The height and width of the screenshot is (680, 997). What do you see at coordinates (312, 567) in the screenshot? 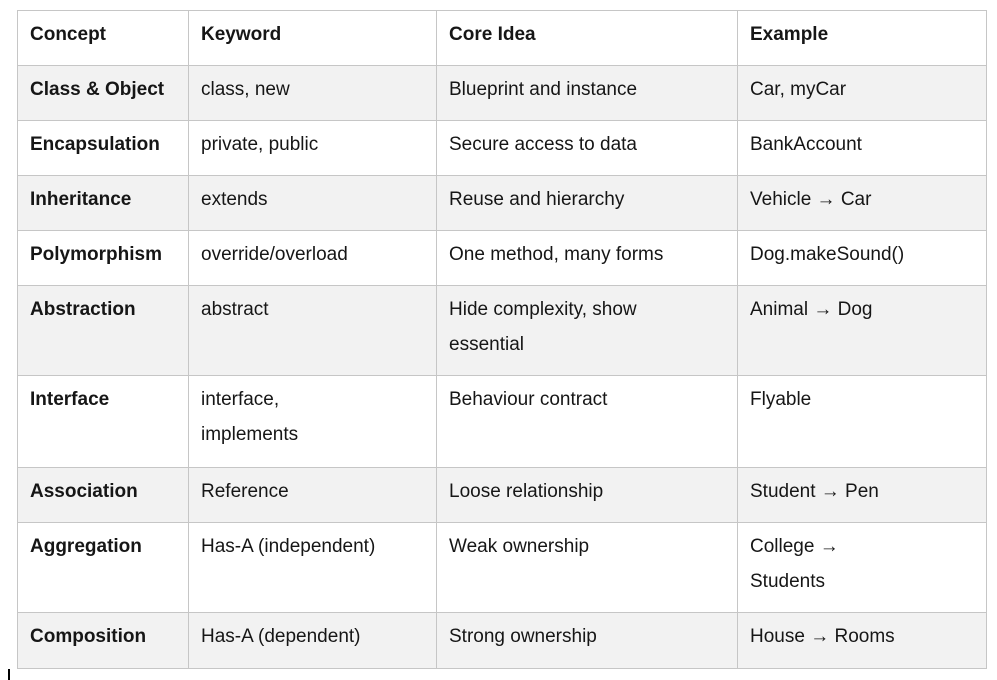
I see `keyword-cell: Has-A (independent)` at bounding box center [312, 567].